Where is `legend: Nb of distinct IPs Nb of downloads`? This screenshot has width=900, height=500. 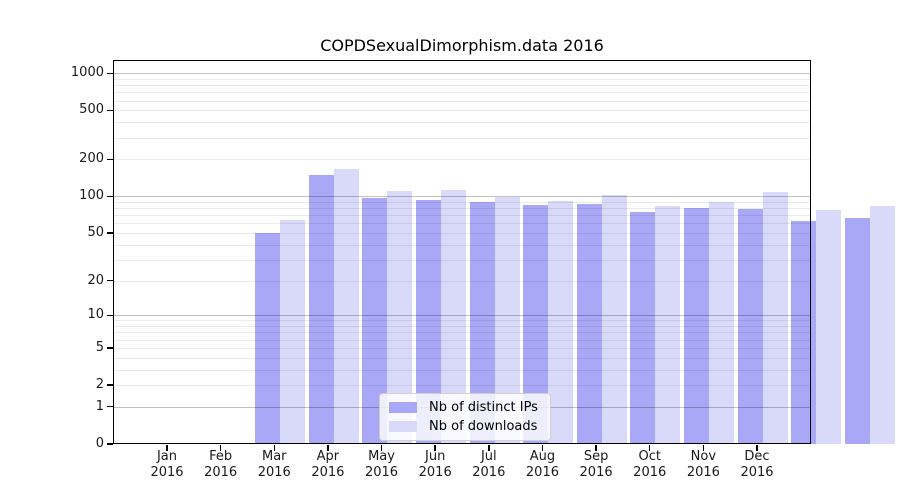 legend: Nb of distinct IPs Nb of downloads is located at coordinates (465, 417).